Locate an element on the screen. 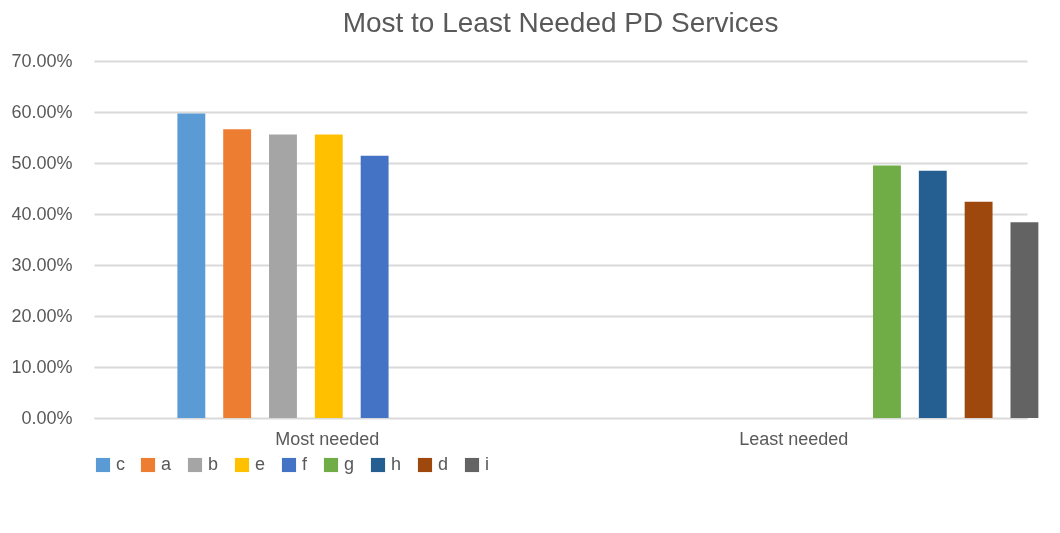 Image resolution: width=1060 pixels, height=533 pixels. legend-label: g is located at coordinates (349, 464).